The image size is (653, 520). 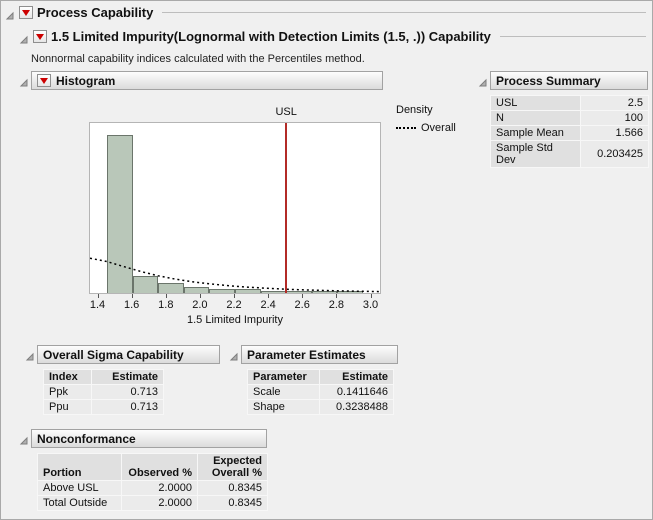 I want to click on x-axis-tick-label: 3.0, so click(x=370, y=305).